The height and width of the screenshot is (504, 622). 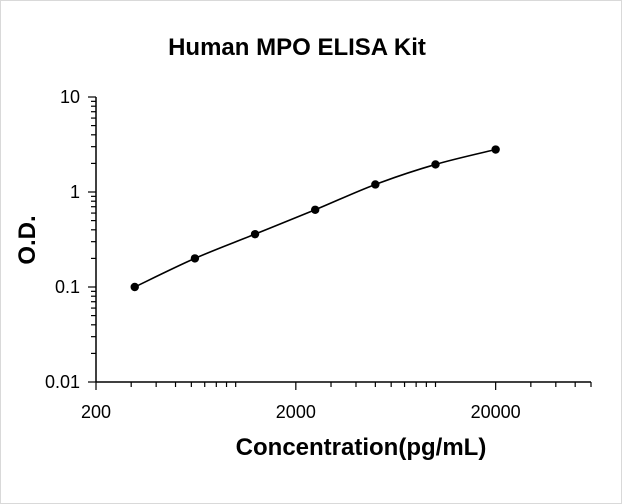 What do you see at coordinates (27, 239) in the screenshot?
I see `y-axis-title: O.D.` at bounding box center [27, 239].